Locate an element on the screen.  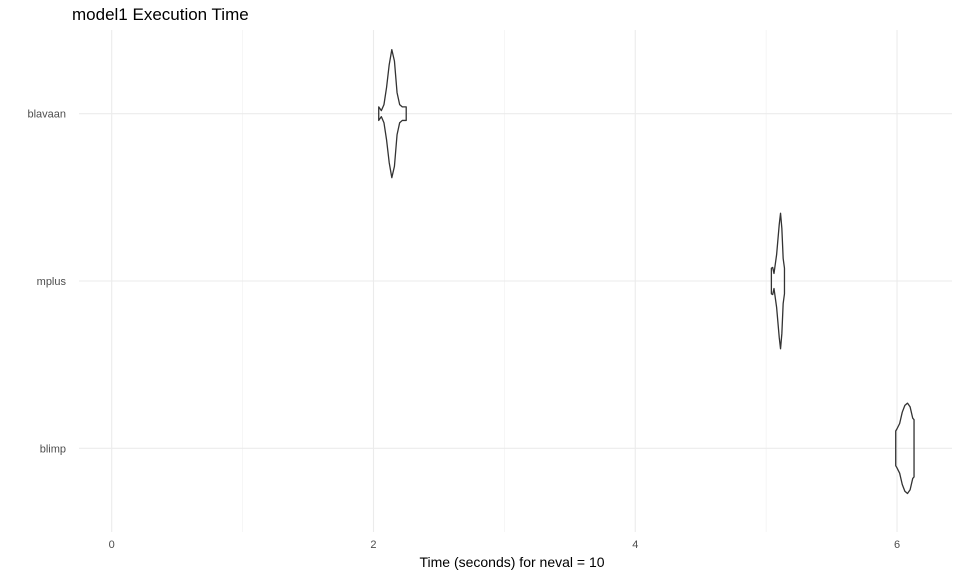
x-tick-label: 0 is located at coordinates (112, 545).